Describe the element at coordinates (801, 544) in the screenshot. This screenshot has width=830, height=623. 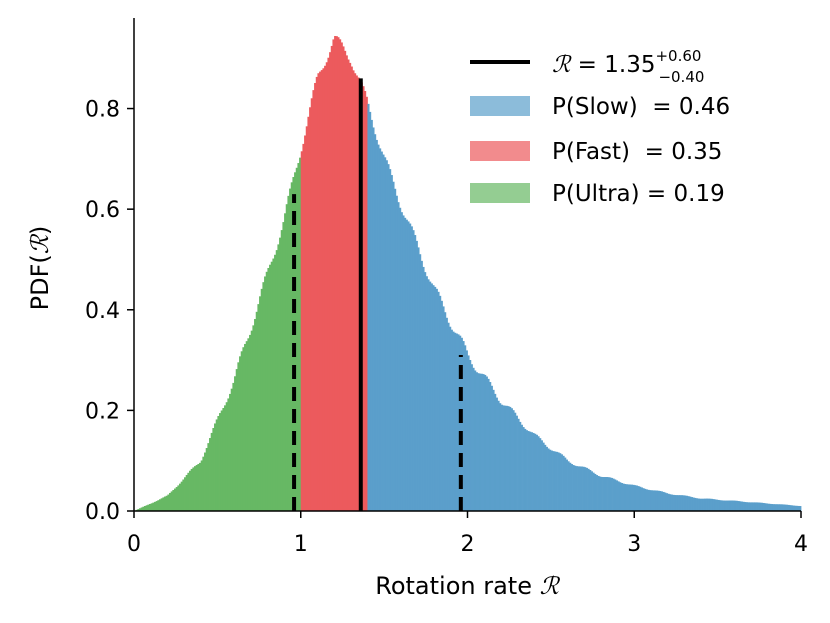
I see `x-tick-label: 4` at that location.